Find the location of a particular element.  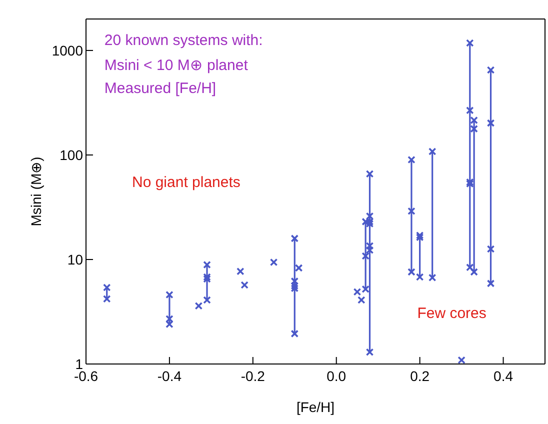

x-axis-title: [Fe/H] is located at coordinates (315, 407).